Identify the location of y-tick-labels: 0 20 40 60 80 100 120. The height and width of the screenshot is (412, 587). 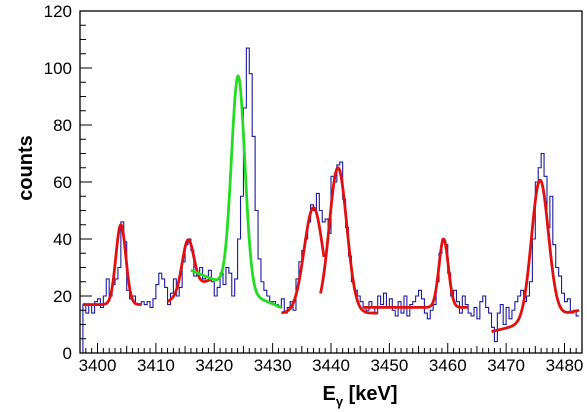
(58, 182).